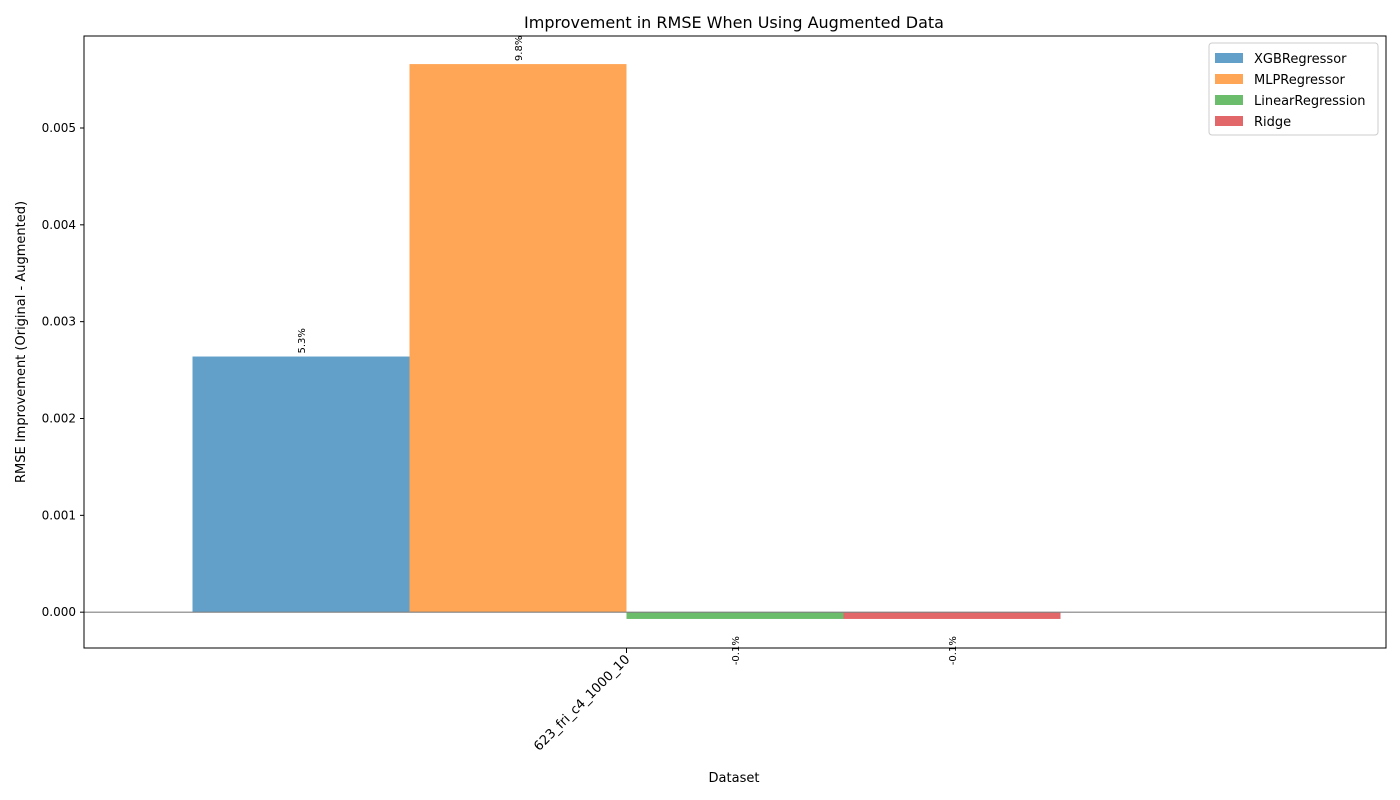 The width and height of the screenshot is (1400, 800). I want to click on legend-entry: Ridge, so click(1272, 122).